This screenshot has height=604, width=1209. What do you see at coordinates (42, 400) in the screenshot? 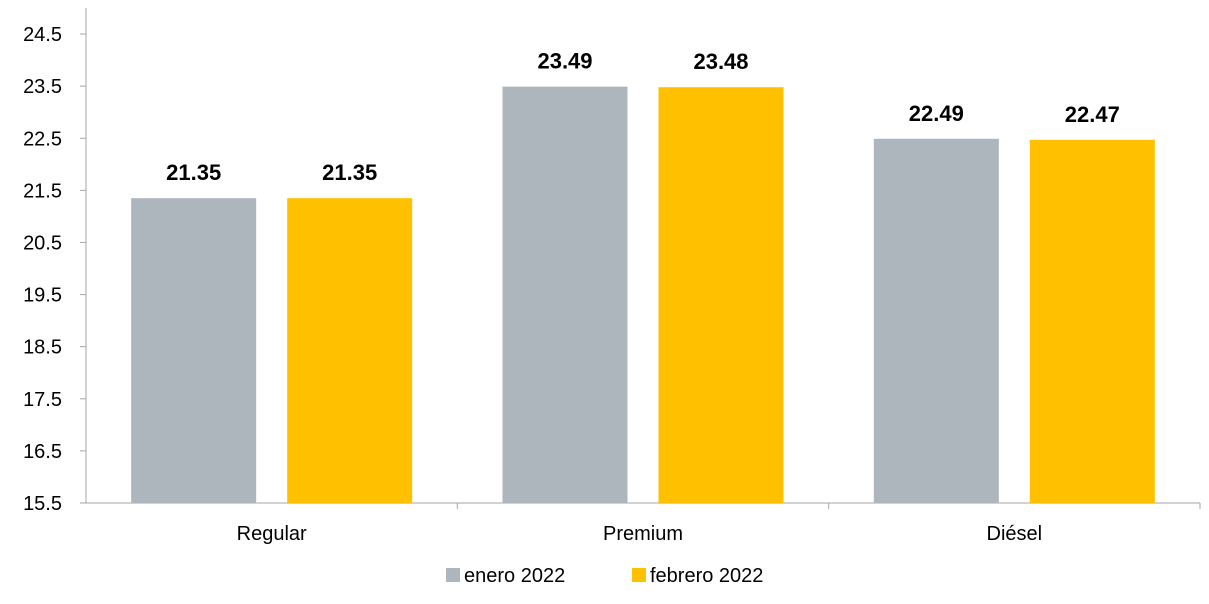
I see `y-tick-label: 17.5` at bounding box center [42, 400].